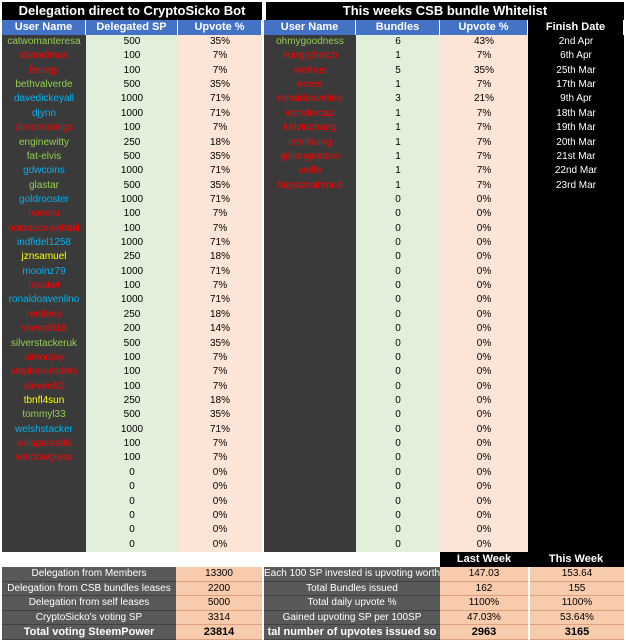 The image size is (626, 641). Describe the element at coordinates (577, 574) in the screenshot. I see `this-week-value: 153.64` at that location.